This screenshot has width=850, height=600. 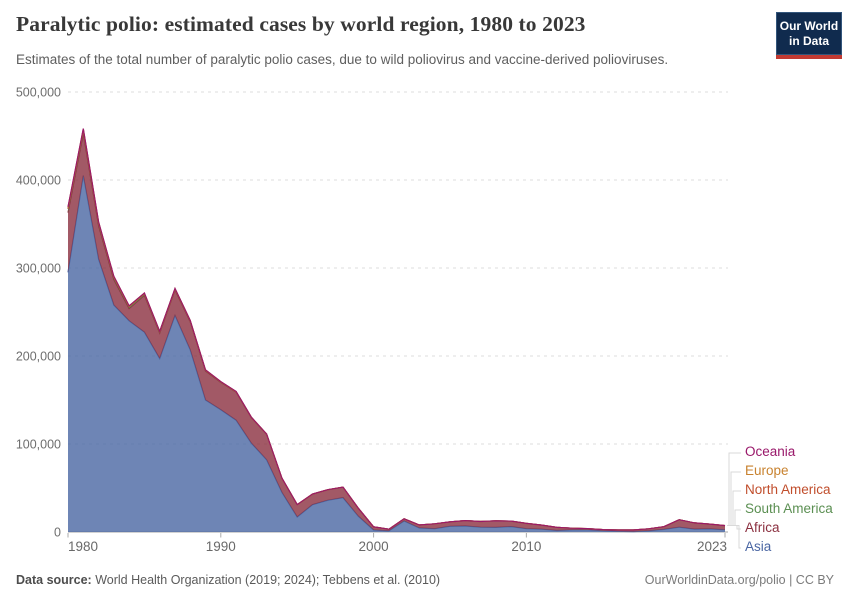 What do you see at coordinates (38, 356) in the screenshot?
I see `y-tick-label: 200,000` at bounding box center [38, 356].